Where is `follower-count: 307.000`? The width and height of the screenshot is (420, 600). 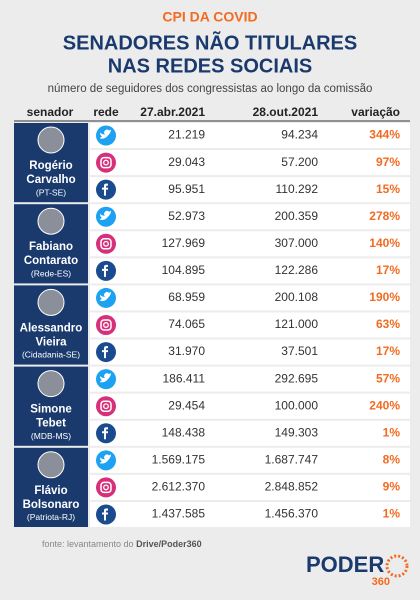
follower-count: 307.000 is located at coordinates (297, 243).